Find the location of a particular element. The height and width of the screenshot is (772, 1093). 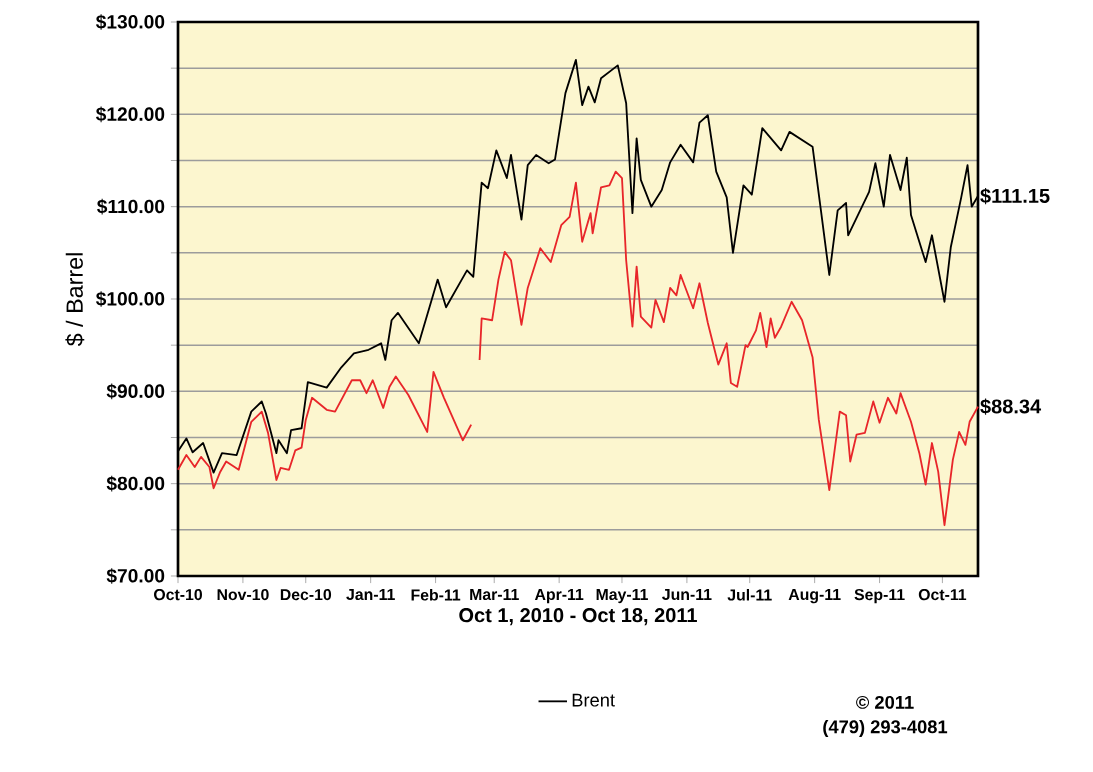

x-tick-label: Jun-11 is located at coordinates (687, 594).